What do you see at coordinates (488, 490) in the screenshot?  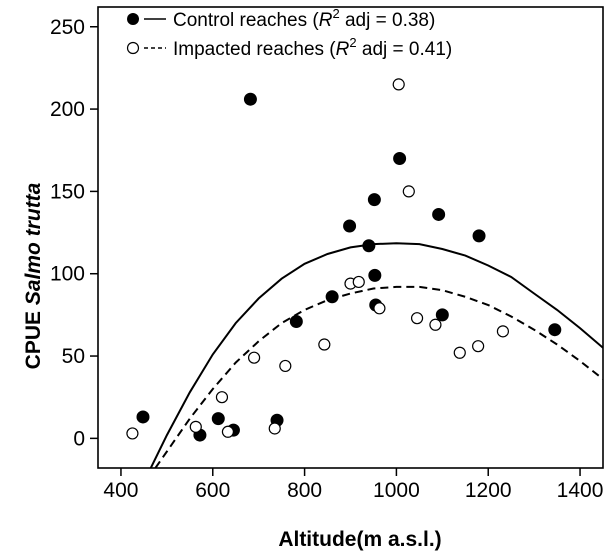 I see `x-tick-label: 1200` at bounding box center [488, 490].